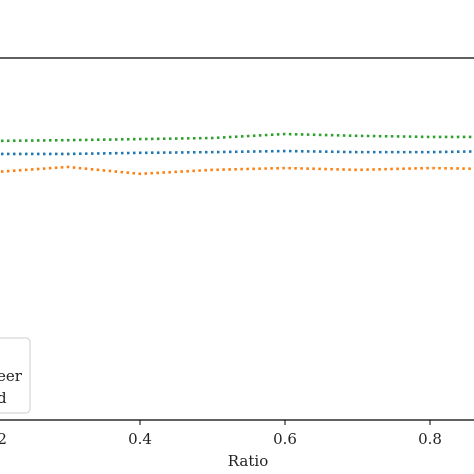  Describe the element at coordinates (3, 439) in the screenshot. I see `x-tick-label: 0.2` at that location.